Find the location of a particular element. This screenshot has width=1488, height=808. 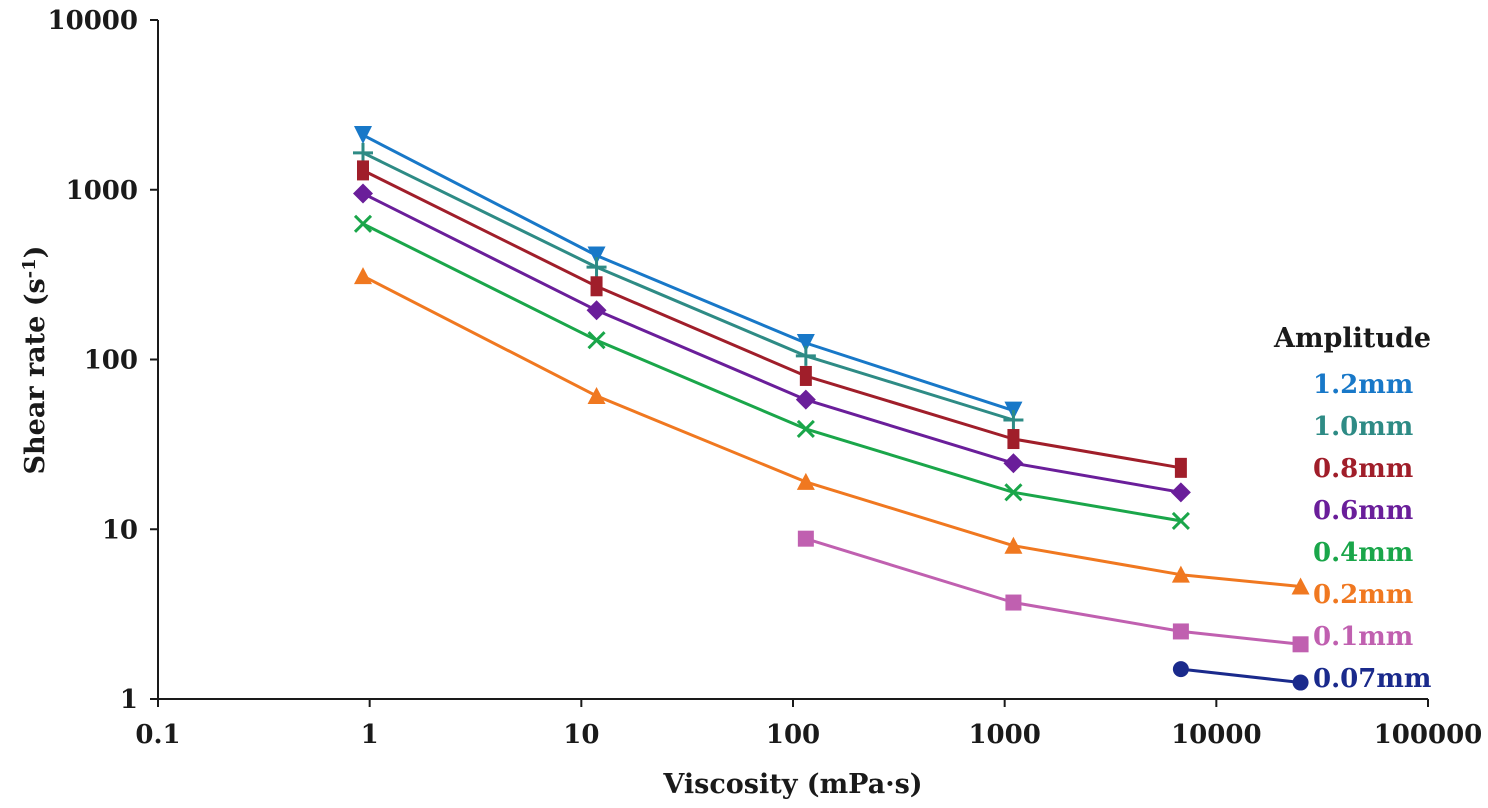

legend-item: 0.2mm is located at coordinates (1363, 595).